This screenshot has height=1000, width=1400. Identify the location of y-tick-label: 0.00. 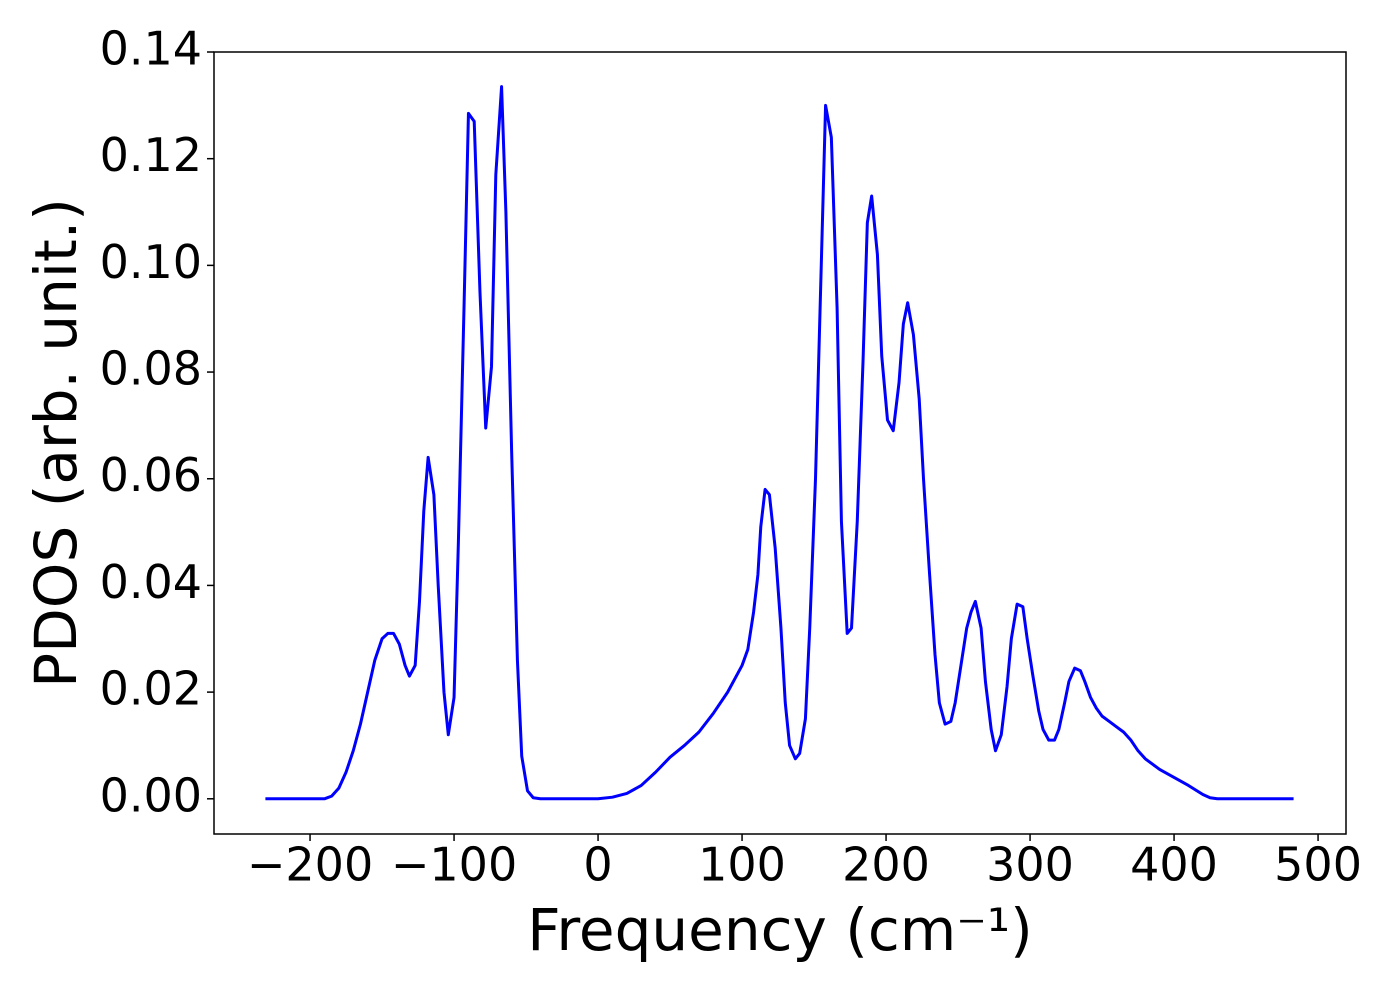
(151, 795).